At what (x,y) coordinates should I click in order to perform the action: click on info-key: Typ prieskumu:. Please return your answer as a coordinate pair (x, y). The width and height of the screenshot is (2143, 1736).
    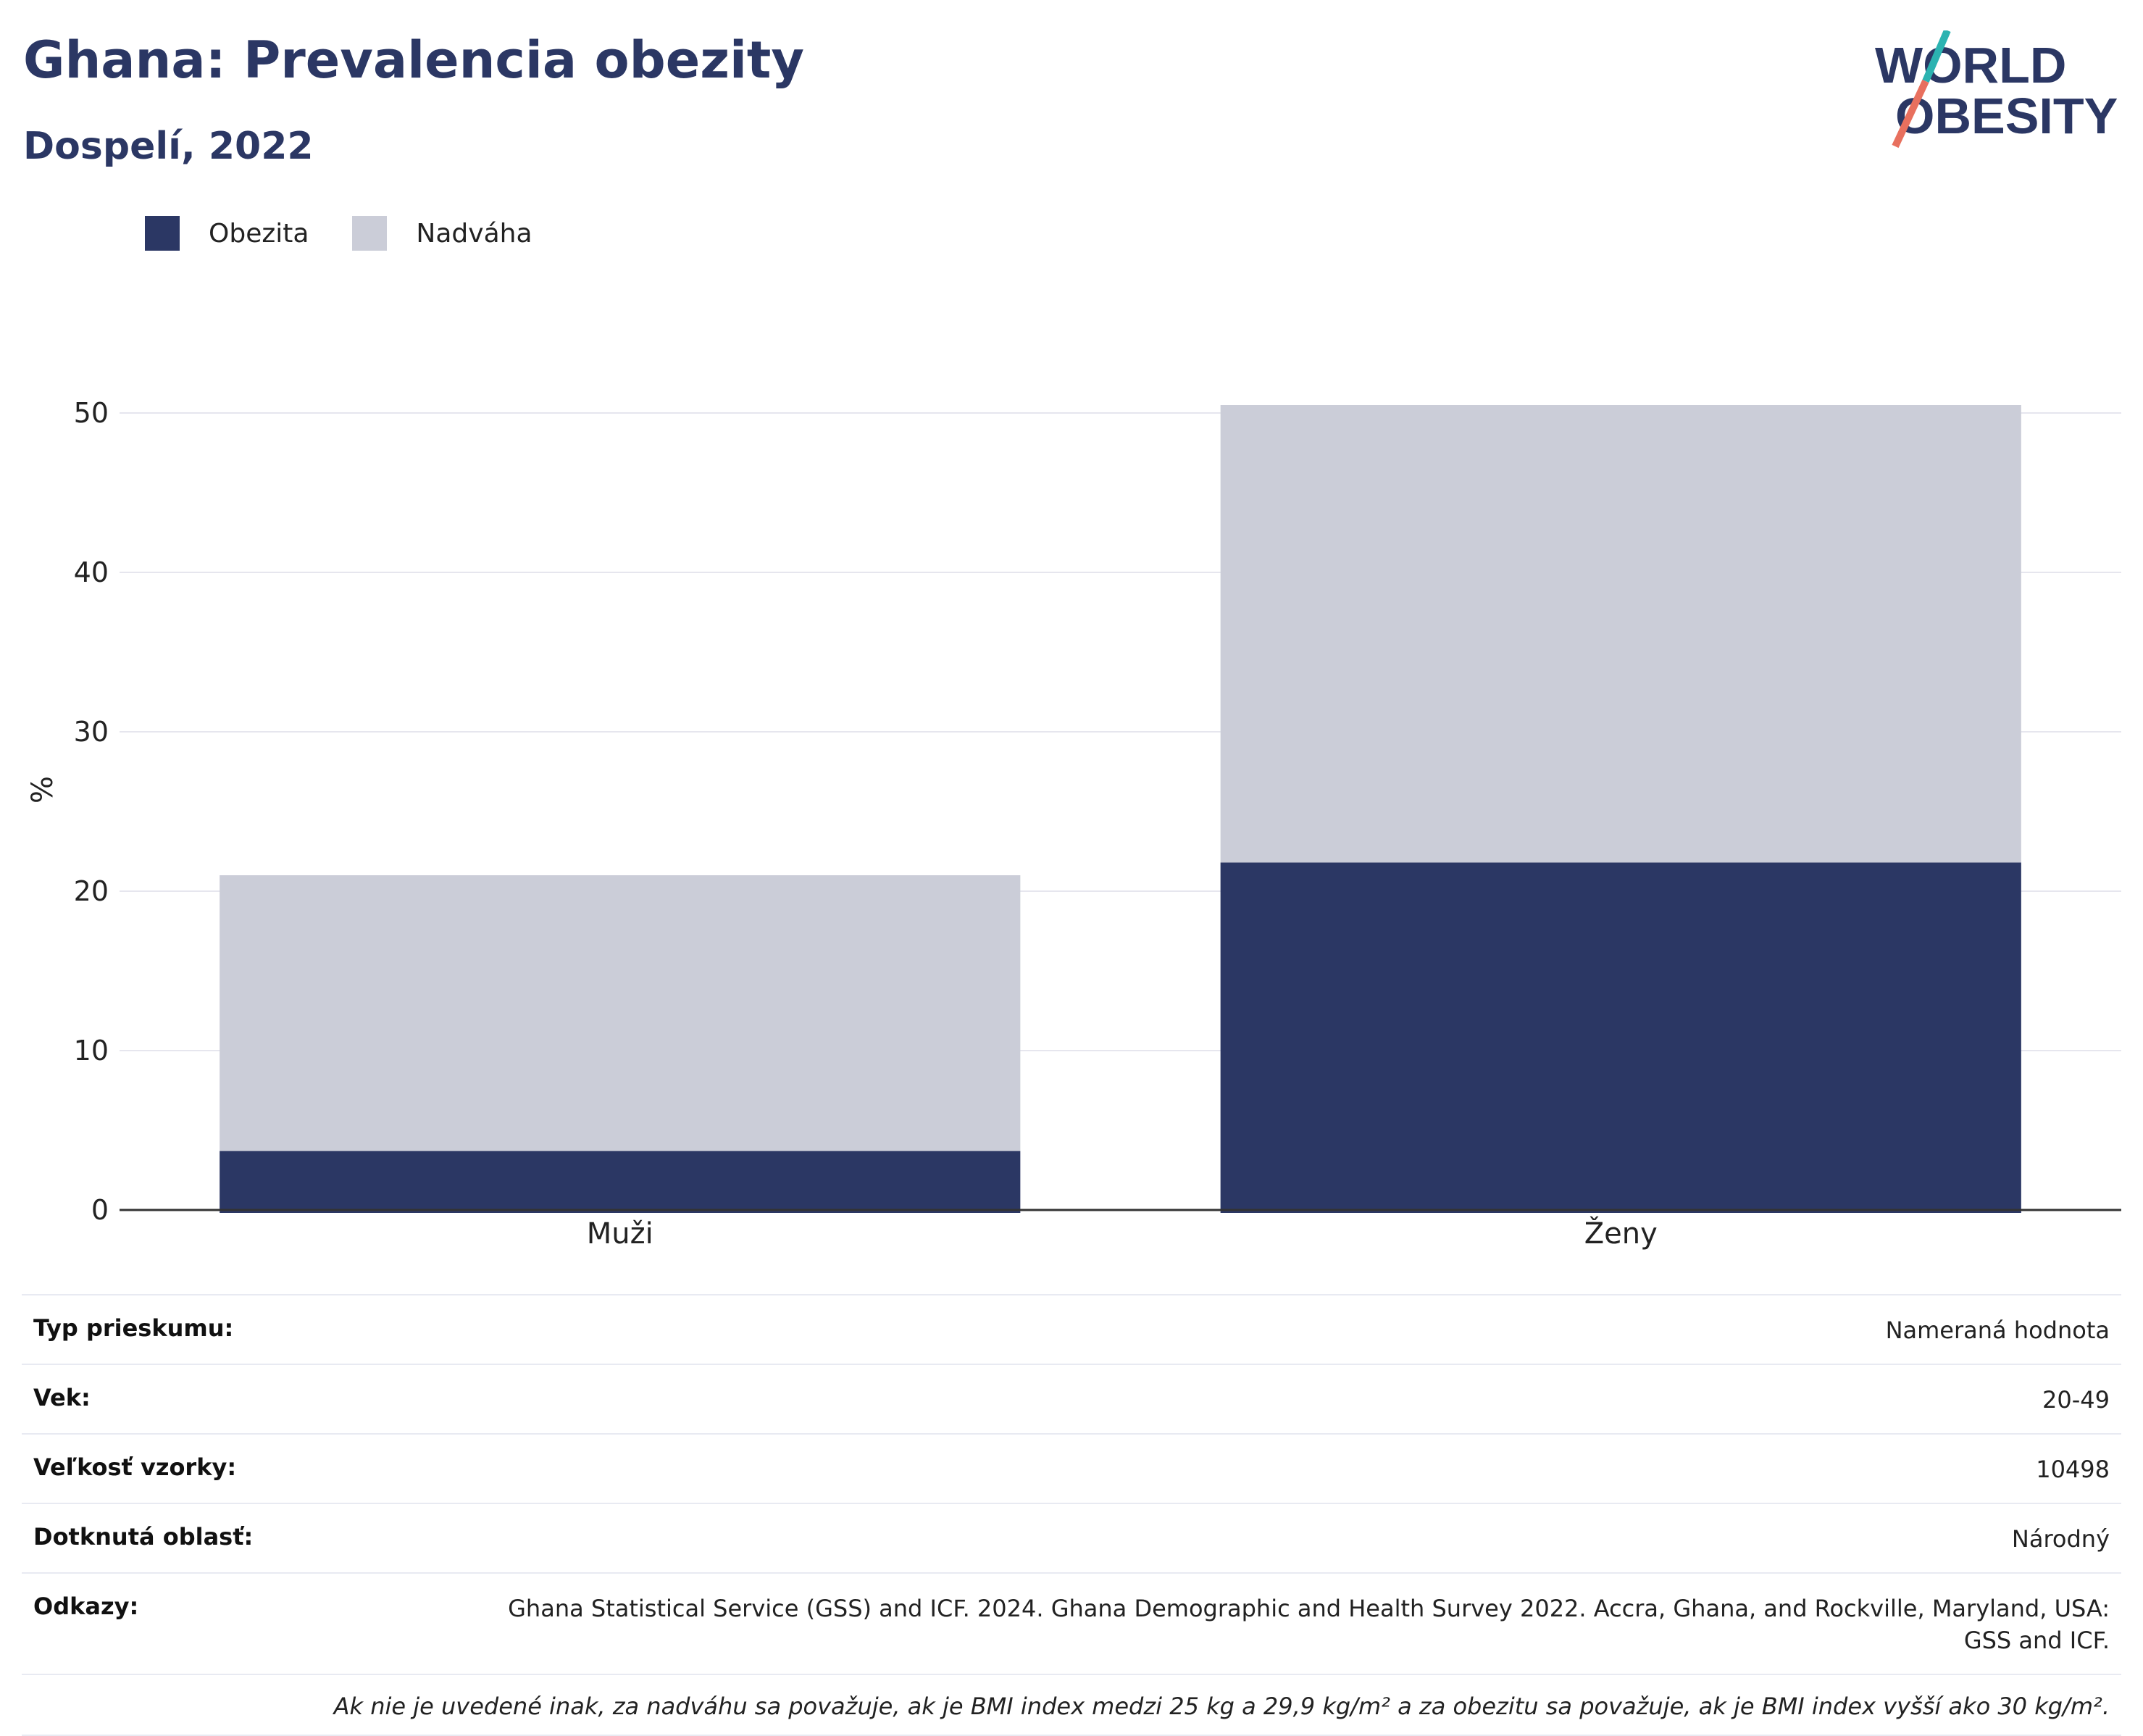
    Looking at the image, I should click on (134, 1328).